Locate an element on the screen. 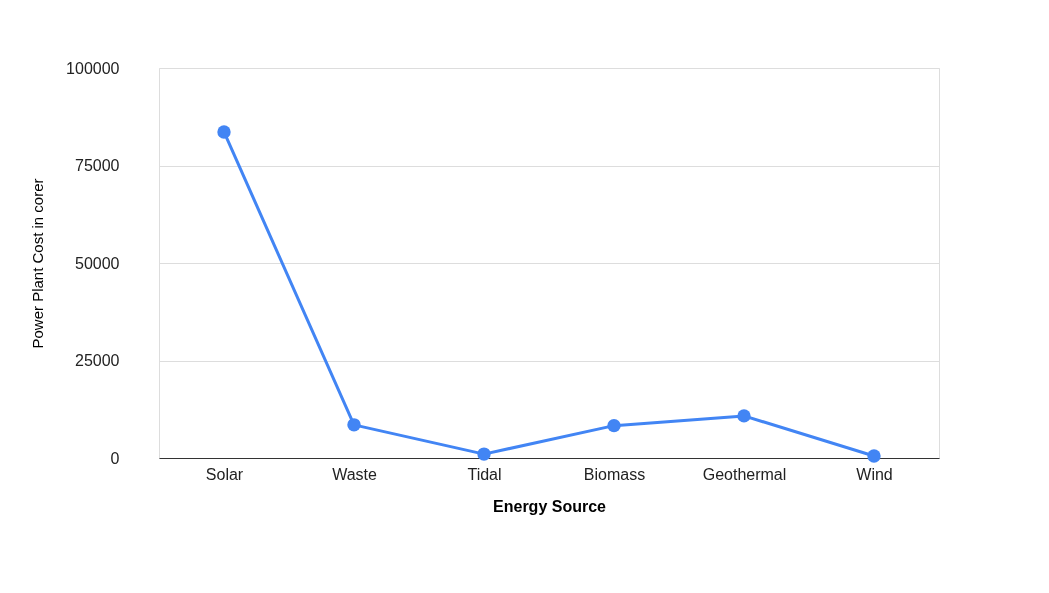 This screenshot has width=1049, height=593. y-tick-label: 50000 is located at coordinates (97, 263).